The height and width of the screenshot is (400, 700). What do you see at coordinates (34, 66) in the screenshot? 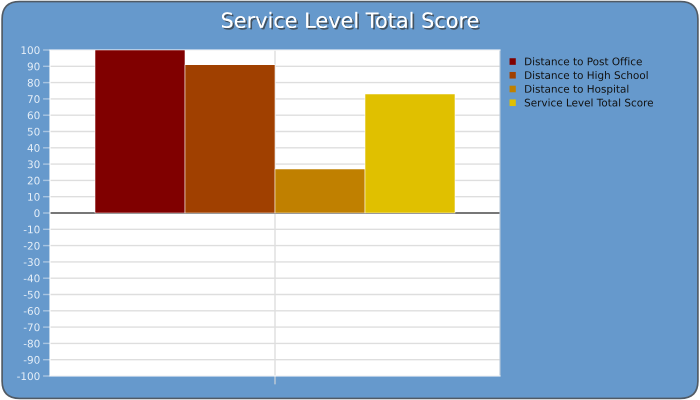
I see `y-tick-label: 90` at bounding box center [34, 66].